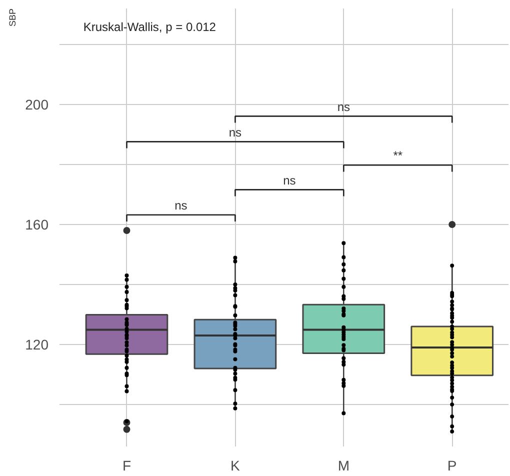  I want to click on y-tick-label: 200, so click(37, 104).